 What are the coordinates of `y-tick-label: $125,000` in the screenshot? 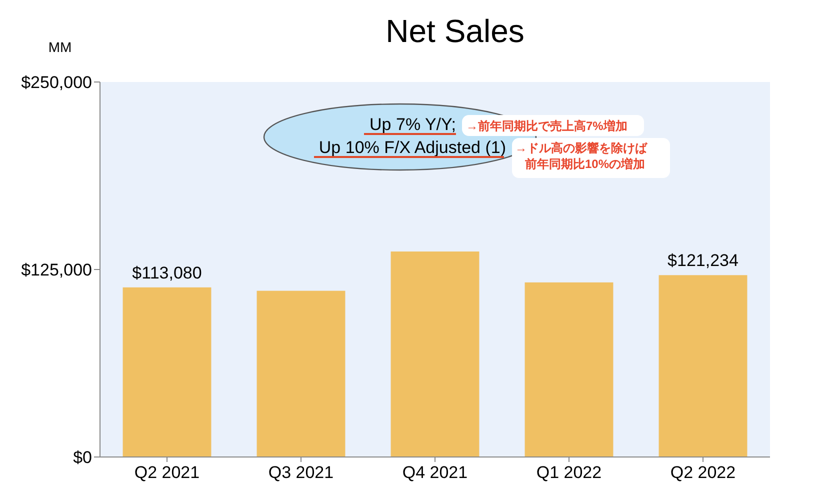 It's located at (56, 270).